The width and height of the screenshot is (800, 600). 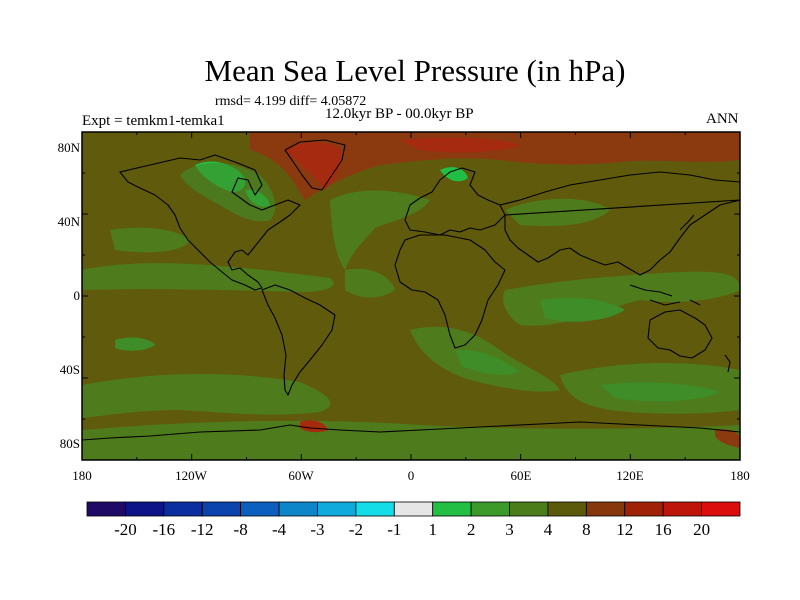 What do you see at coordinates (665, 295) in the screenshot?
I see `coast-indonesia` at bounding box center [665, 295].